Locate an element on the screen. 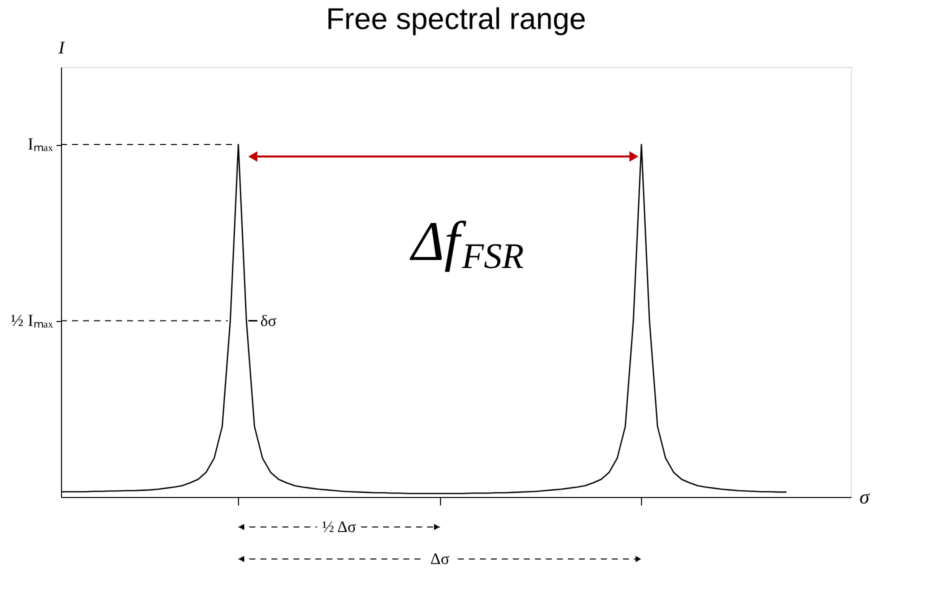  x-axis-title: σ is located at coordinates (865, 497).